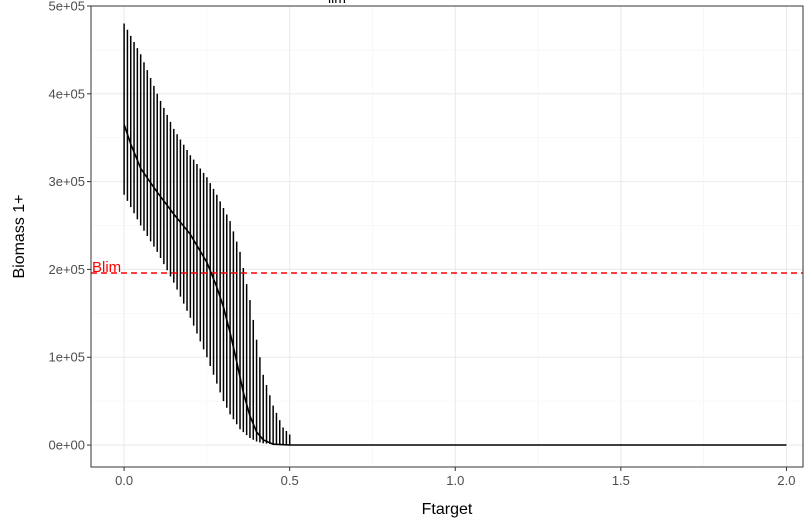 This screenshot has width=805, height=521. Describe the element at coordinates (66, 445) in the screenshot. I see `y-tick-label: 0e+00` at that location.